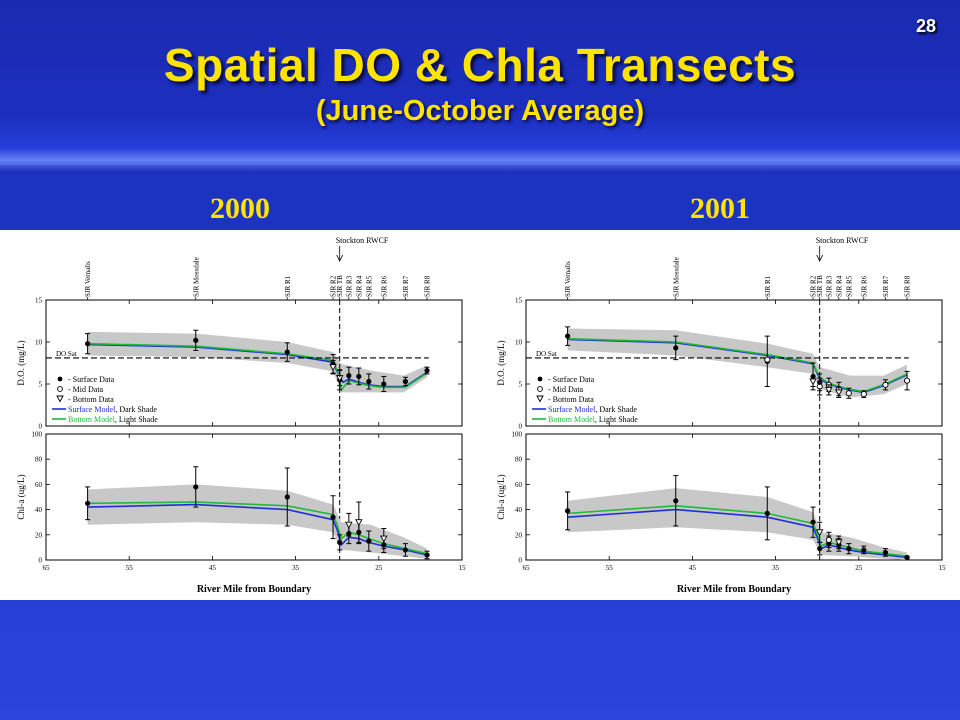 The image size is (960, 720). Describe the element at coordinates (734, 589) in the screenshot. I see `x-axis-label: River Mile from Boundary` at that location.